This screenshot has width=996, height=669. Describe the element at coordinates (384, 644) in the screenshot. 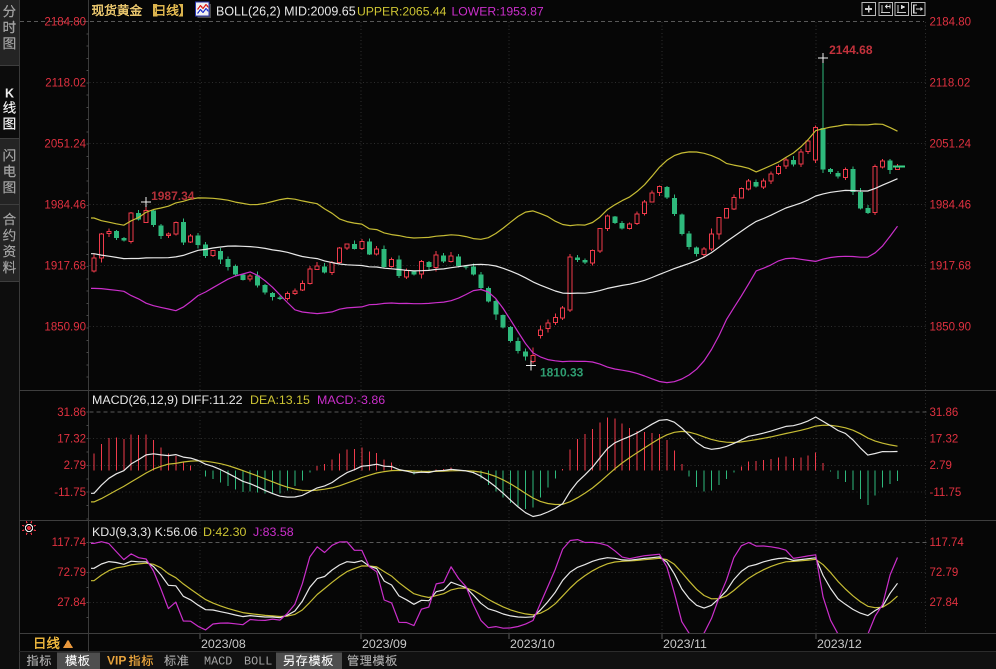

I see `svg-text: 2023/09` at that location.